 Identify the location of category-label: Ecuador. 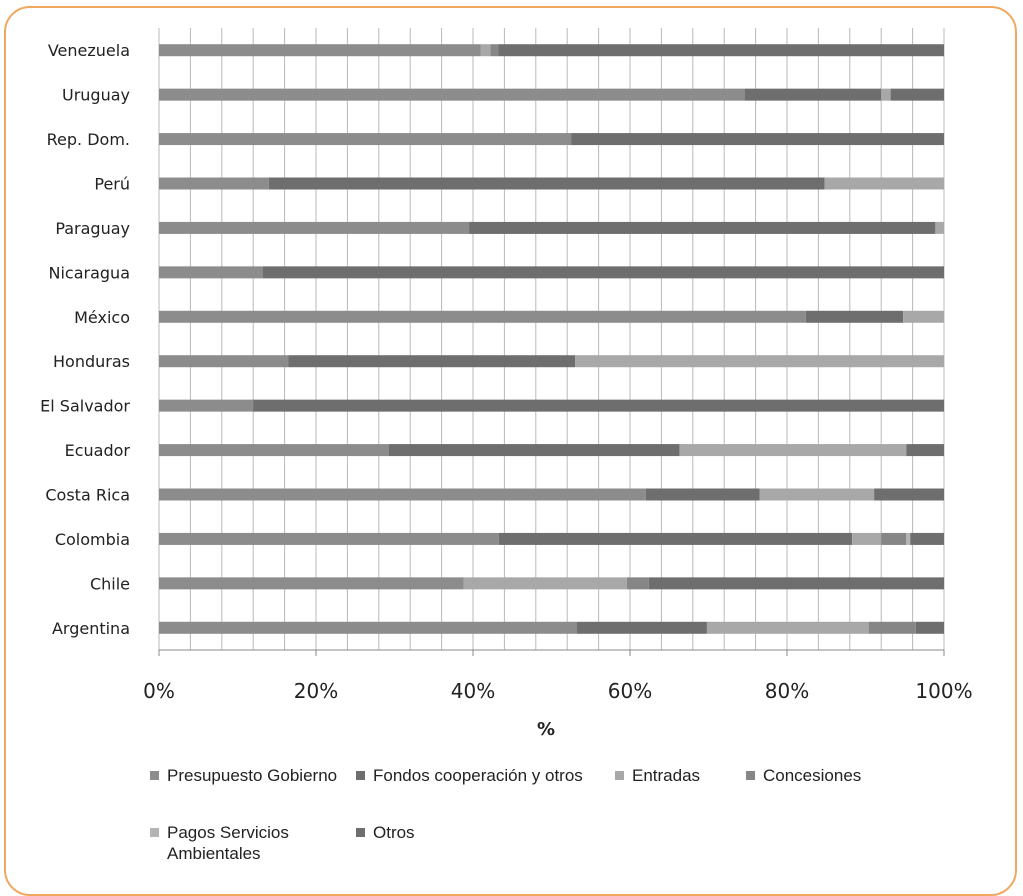
(98, 450).